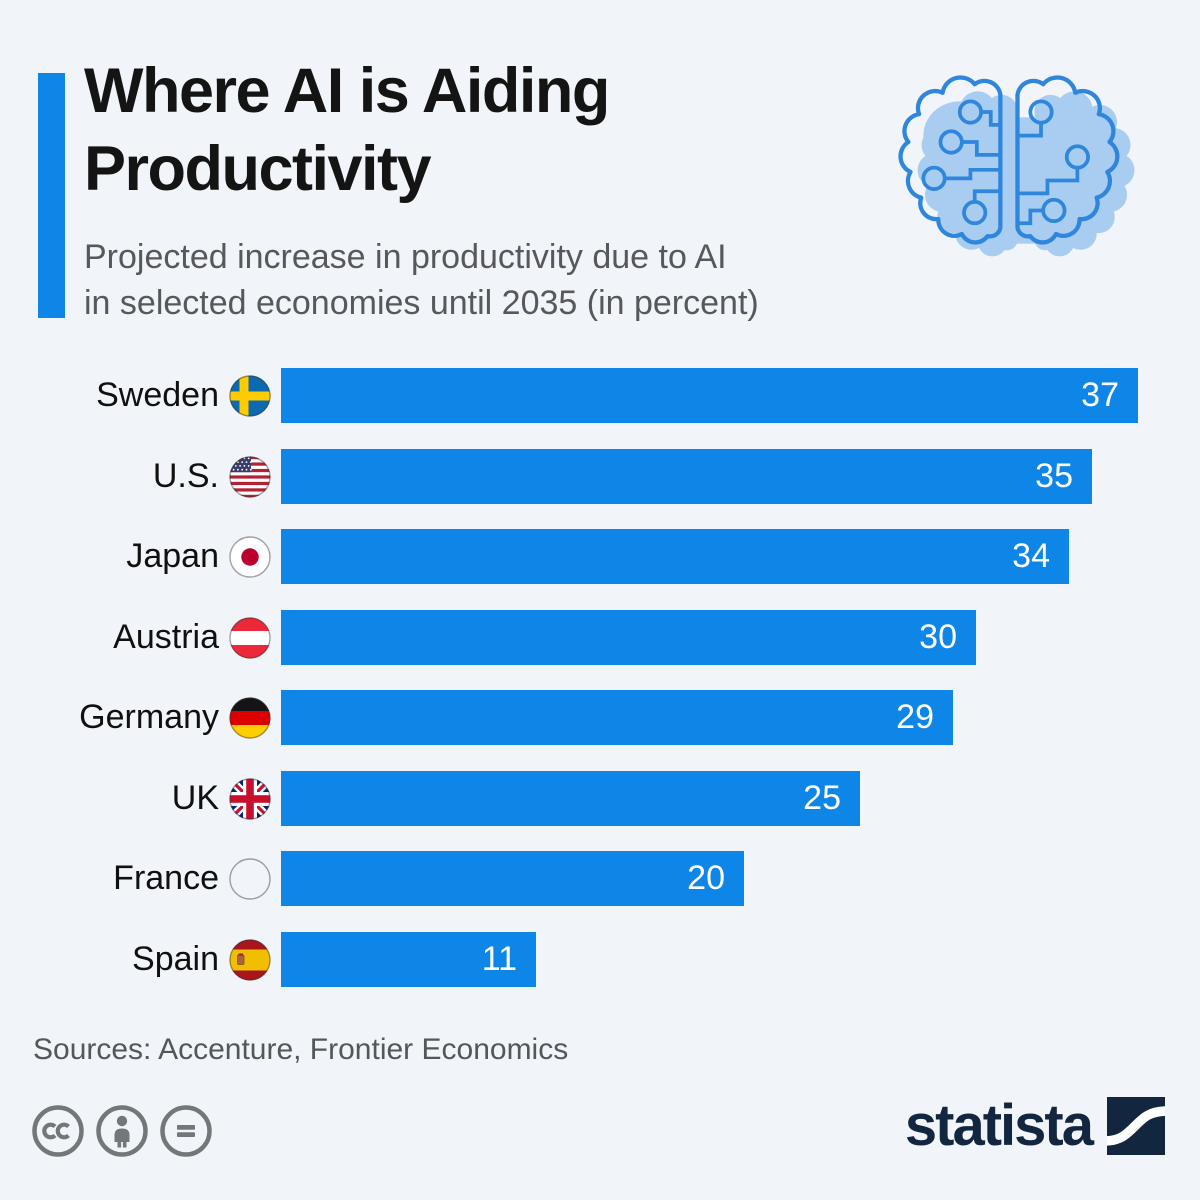 The image size is (1200, 1200). Describe the element at coordinates (250, 717) in the screenshot. I see `flag-de-icon` at that location.